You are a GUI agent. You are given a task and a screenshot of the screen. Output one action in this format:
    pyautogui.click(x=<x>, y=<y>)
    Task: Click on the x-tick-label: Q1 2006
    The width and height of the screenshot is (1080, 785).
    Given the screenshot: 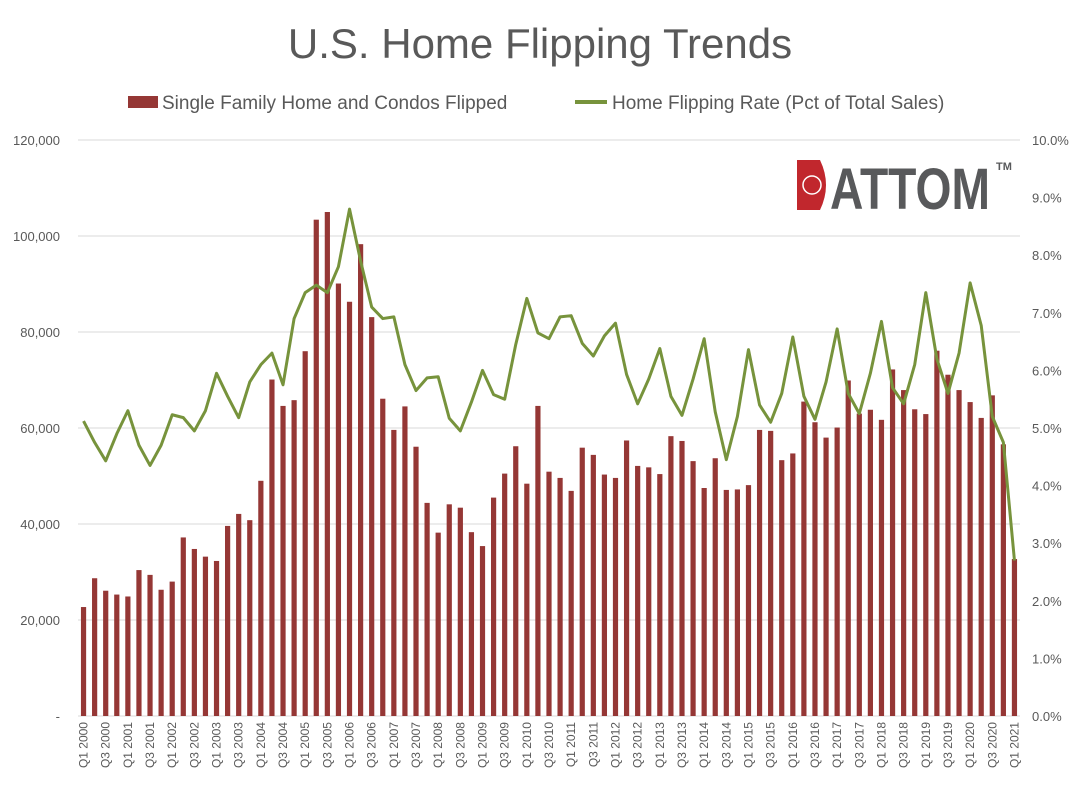 What is the action you would take?
    pyautogui.click(x=350, y=745)
    